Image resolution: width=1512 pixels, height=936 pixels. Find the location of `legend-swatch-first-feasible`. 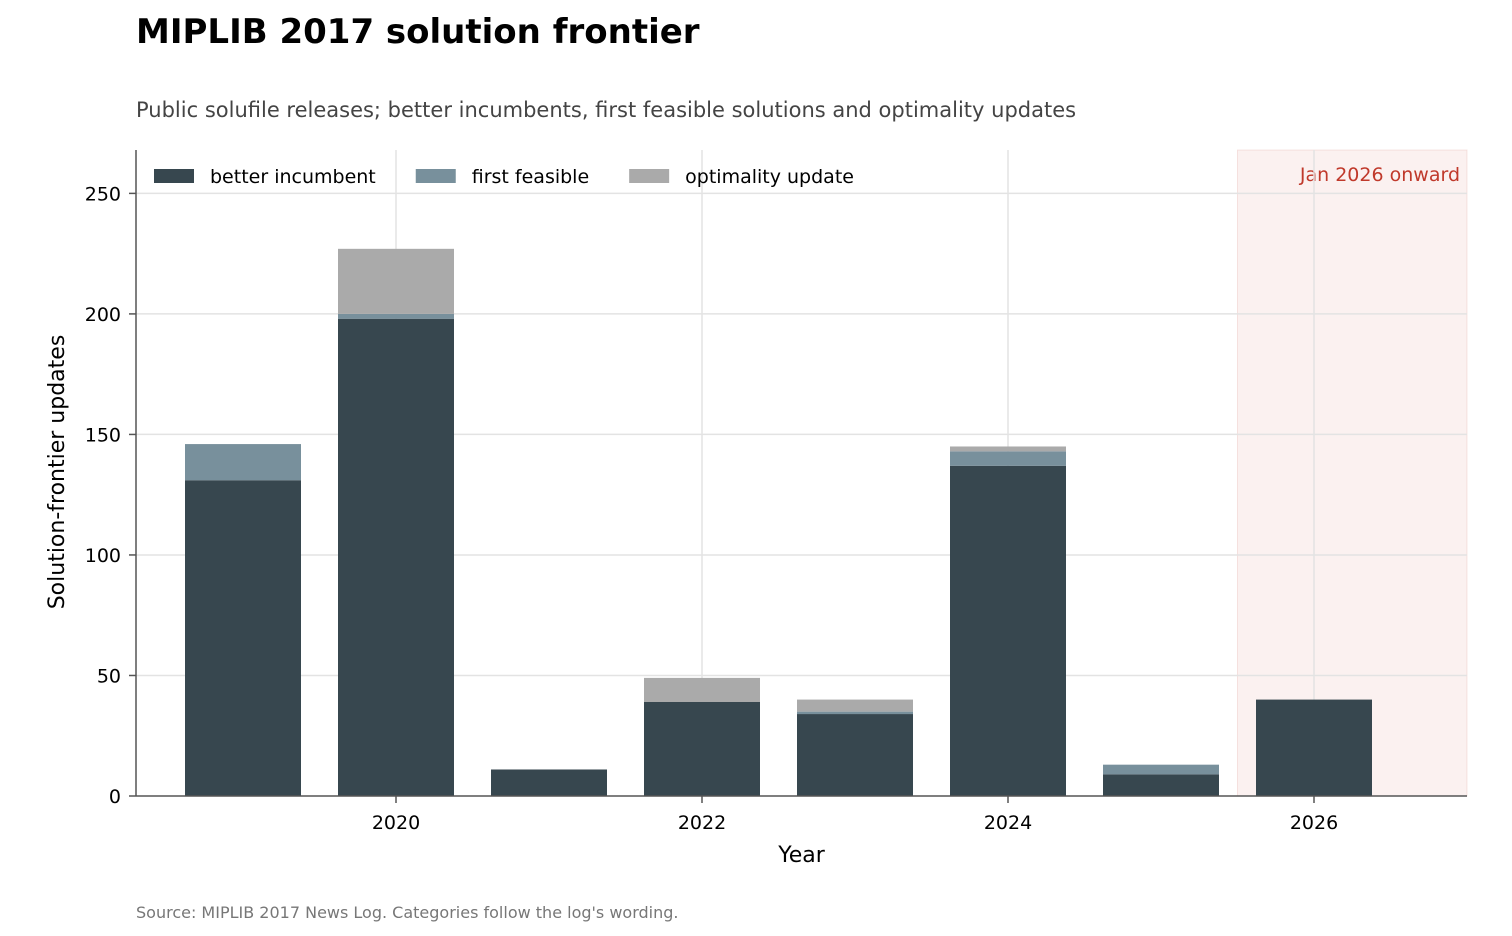

legend-swatch-first-feasible is located at coordinates (435, 176).